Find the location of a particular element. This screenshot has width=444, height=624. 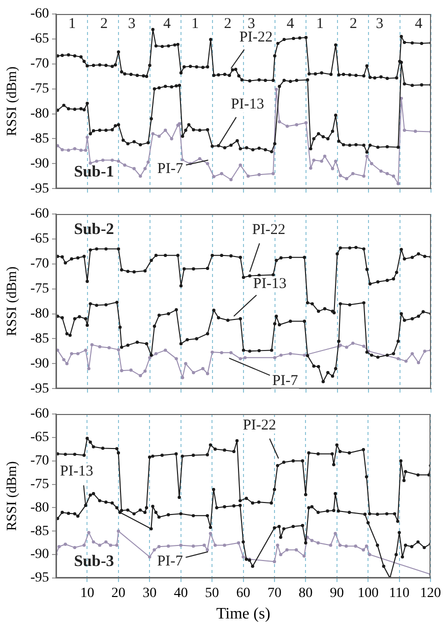

x-tick-label: 100 is located at coordinates (368, 594).